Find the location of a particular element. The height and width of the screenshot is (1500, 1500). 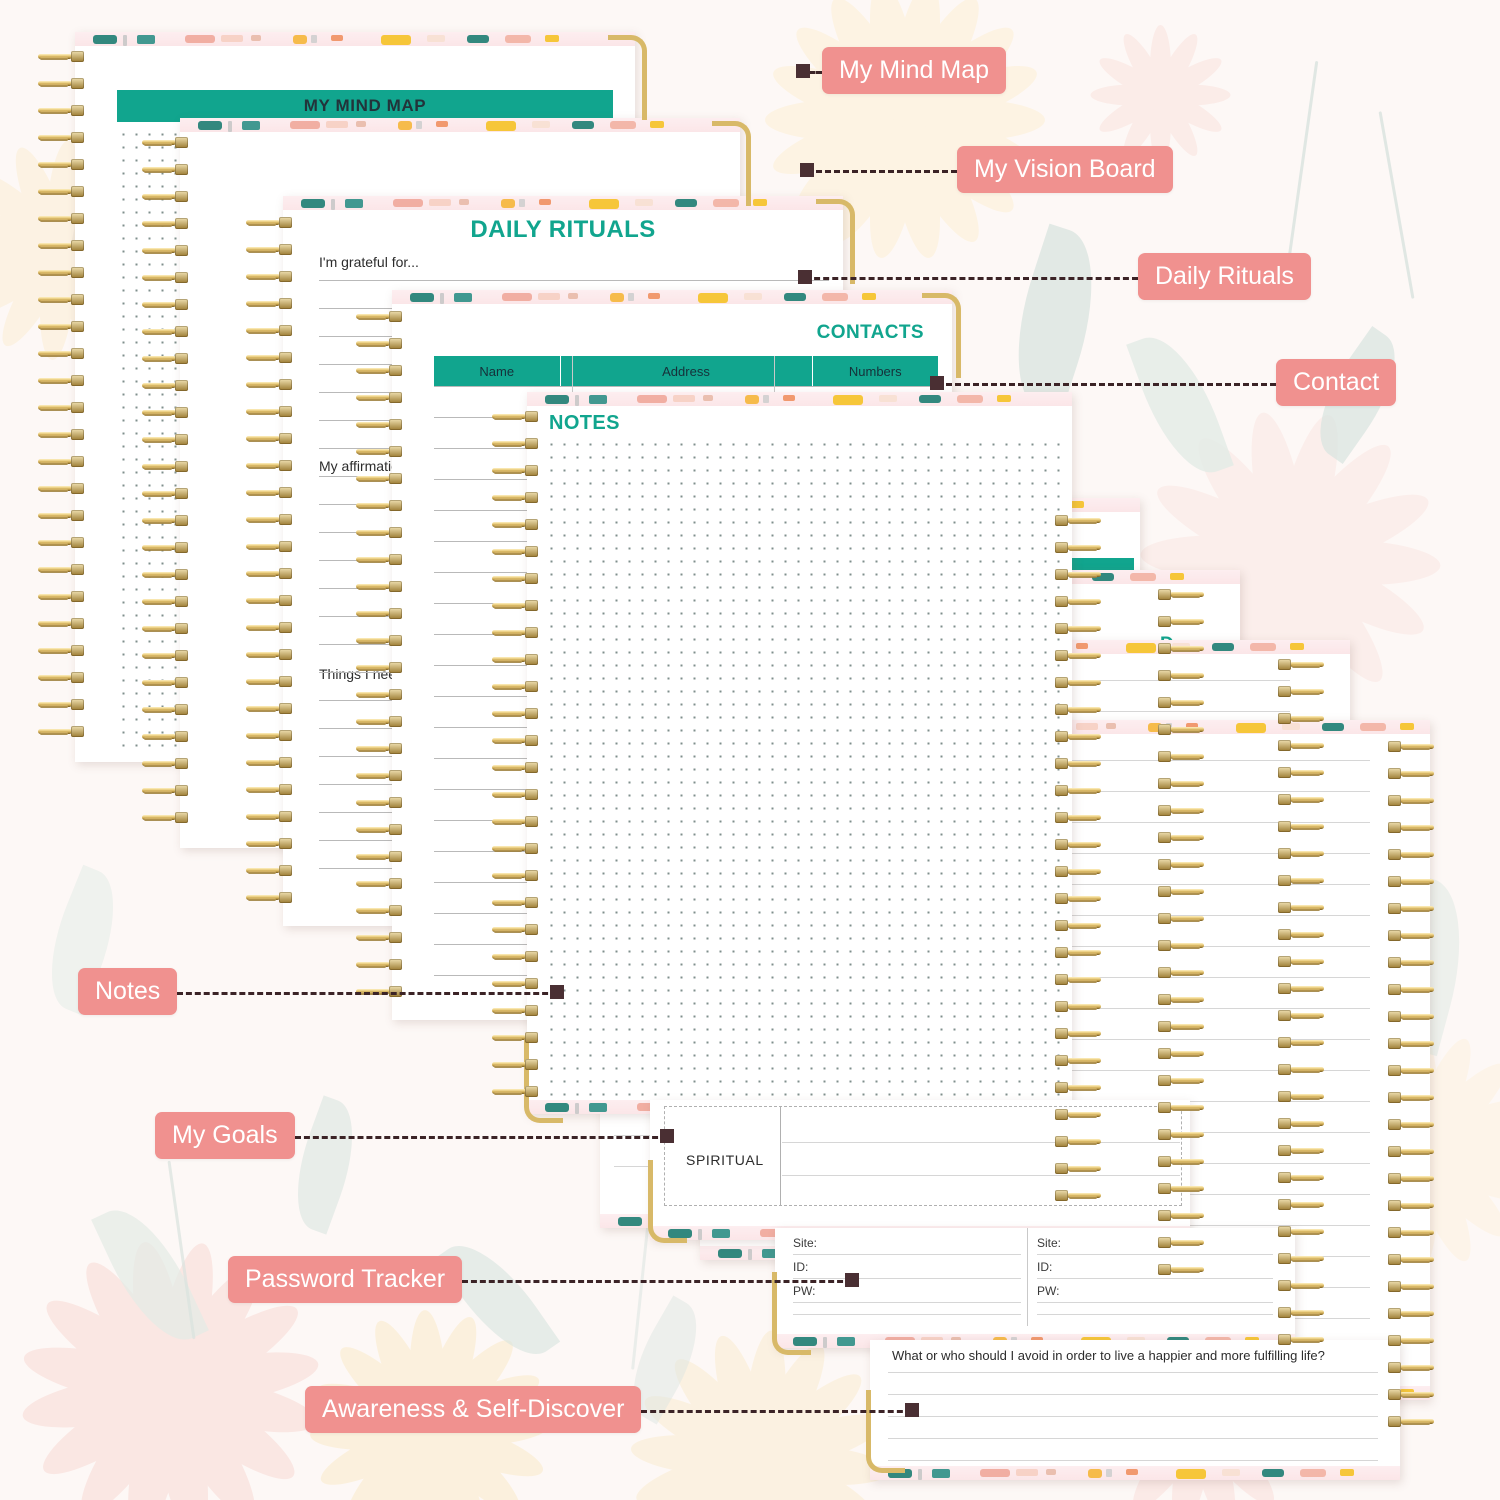

callout-awareness: Awareness & Self-Discover is located at coordinates (473, 1409).